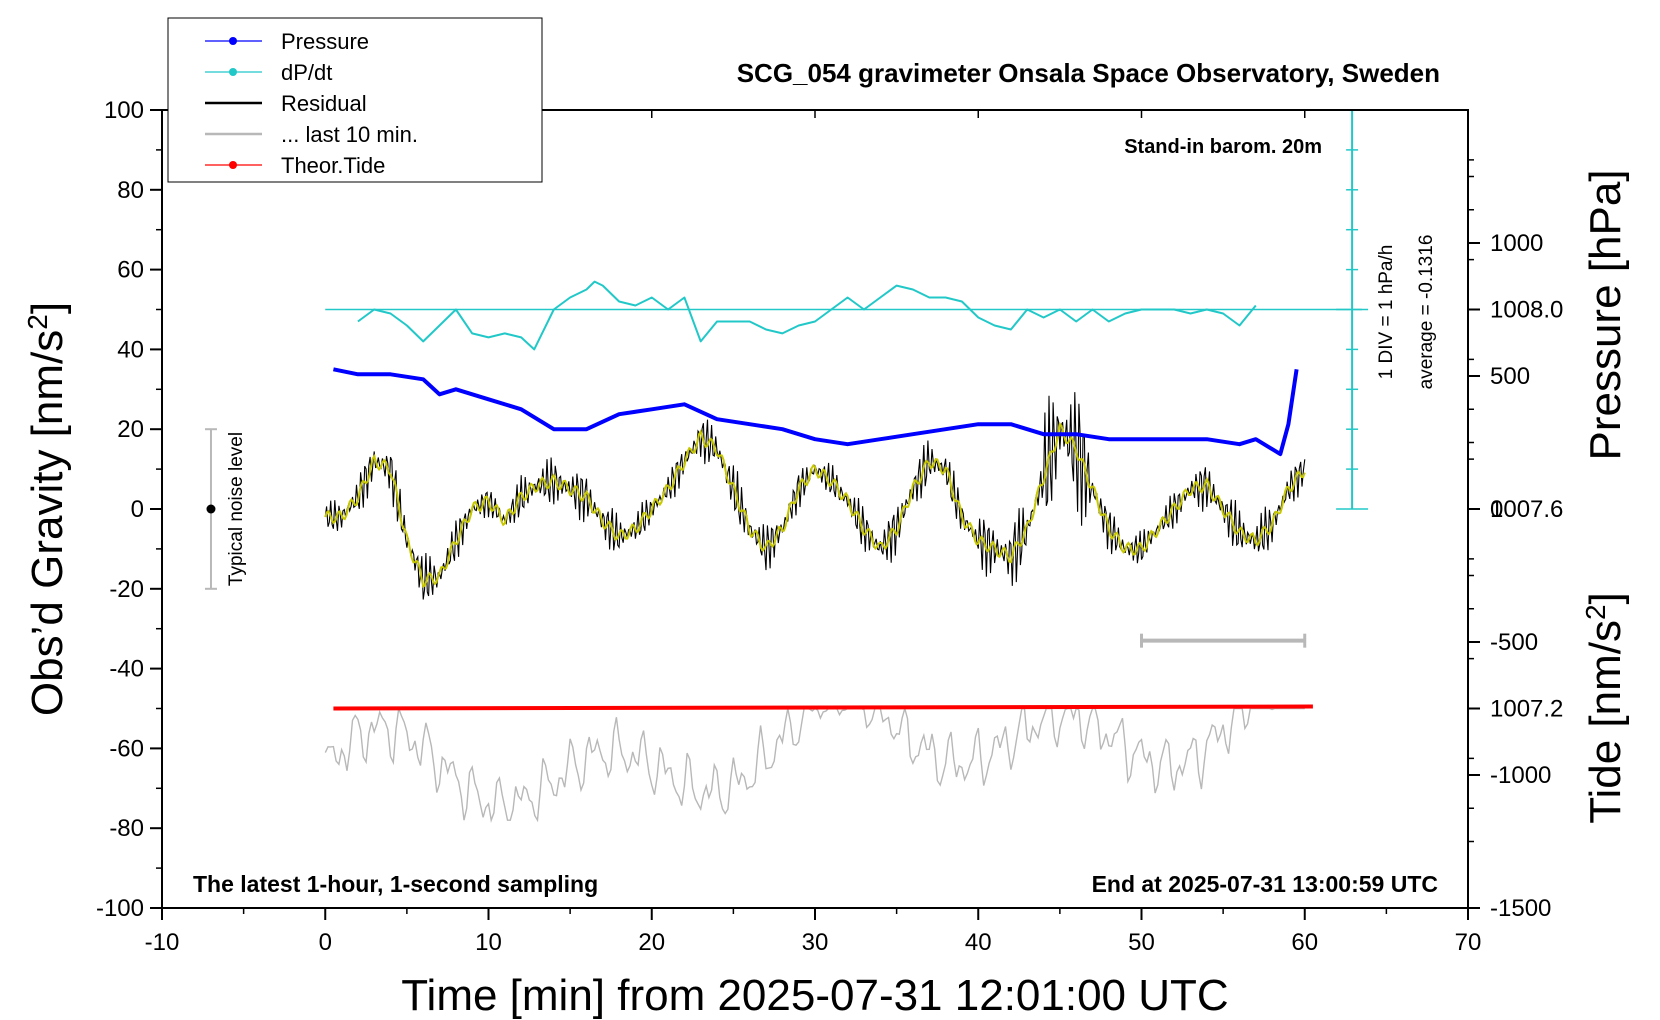 The width and height of the screenshot is (1660, 1020). What do you see at coordinates (162, 942) in the screenshot?
I see `x-tick-label: -10` at bounding box center [162, 942].